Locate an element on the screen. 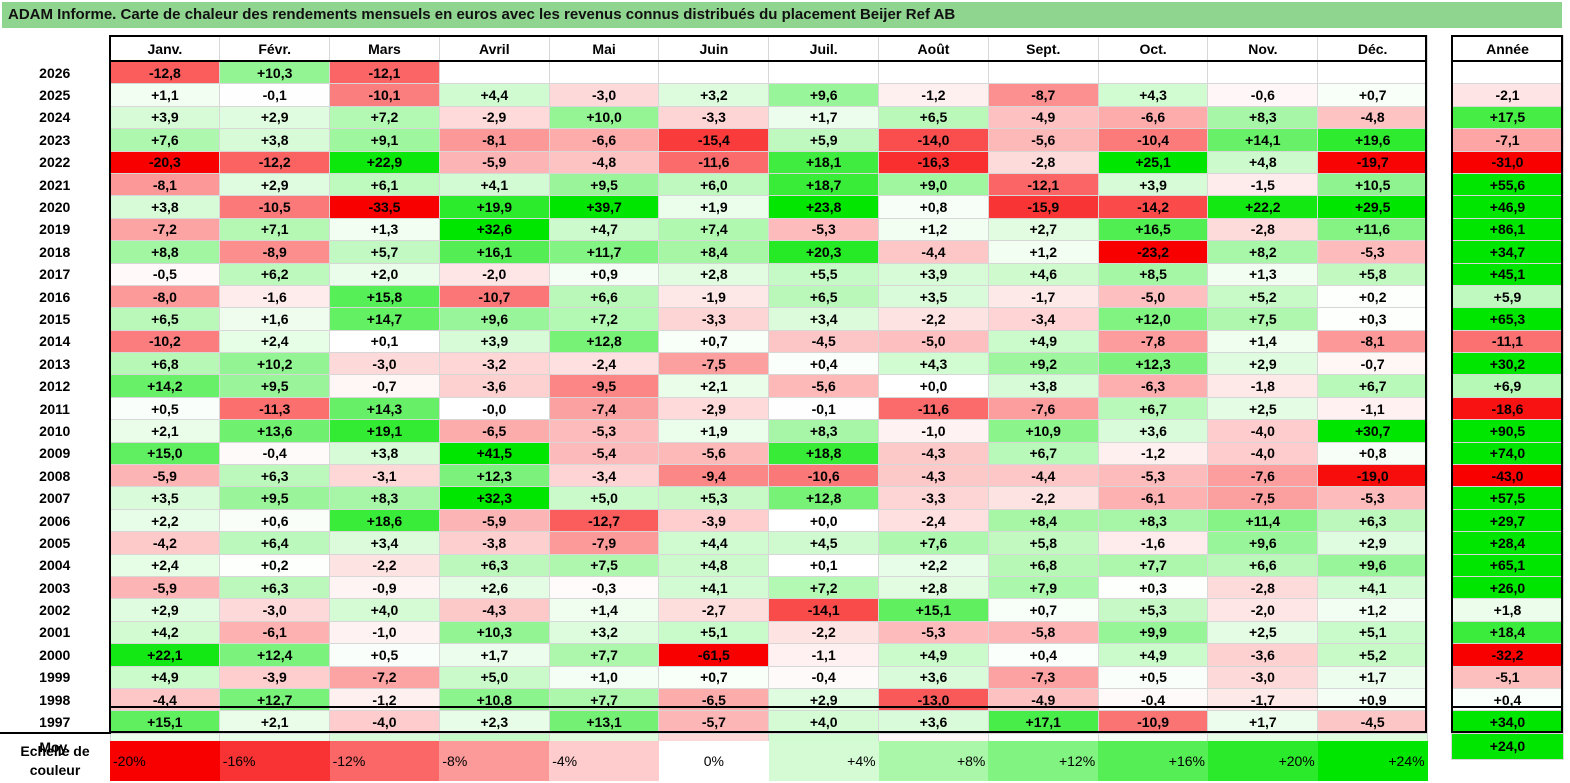  heatmap-cell: +0,1 is located at coordinates (824, 565).